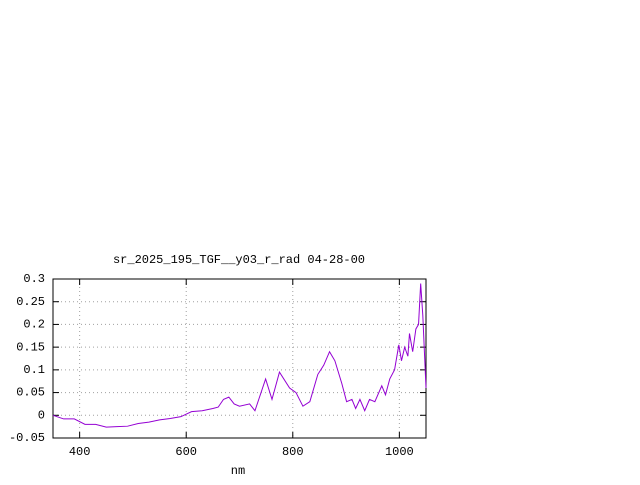 Image resolution: width=640 pixels, height=485 pixels. I want to click on x-axis-label: nm, so click(238, 471).